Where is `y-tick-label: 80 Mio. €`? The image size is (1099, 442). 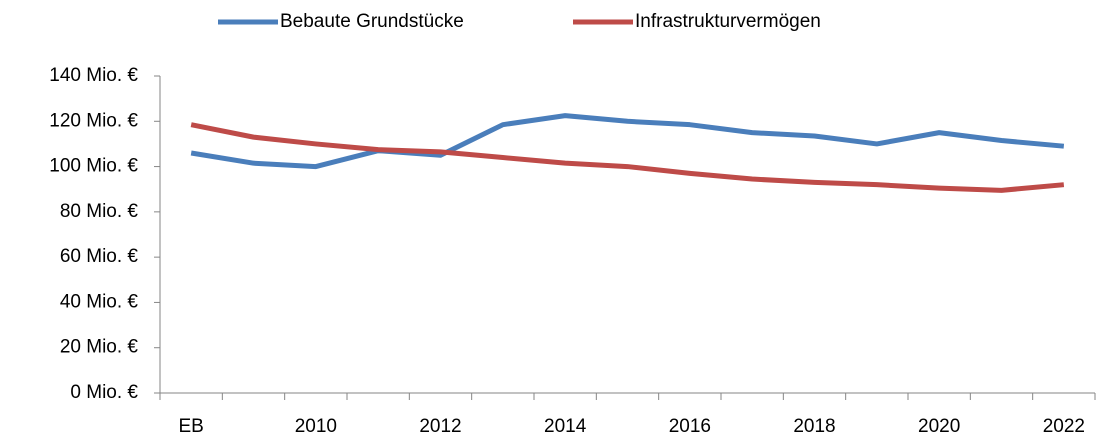 y-tick-label: 80 Mio. € is located at coordinates (99, 211).